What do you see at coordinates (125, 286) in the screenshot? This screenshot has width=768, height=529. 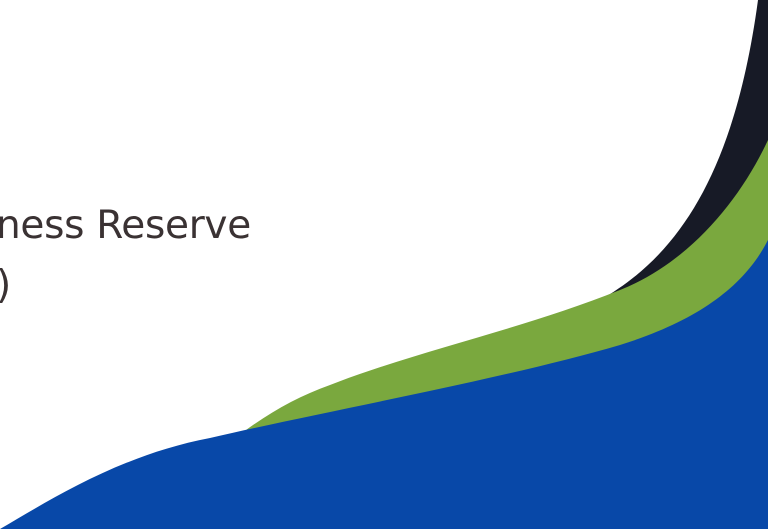 I see `slide-title-line-2: )` at bounding box center [125, 286].